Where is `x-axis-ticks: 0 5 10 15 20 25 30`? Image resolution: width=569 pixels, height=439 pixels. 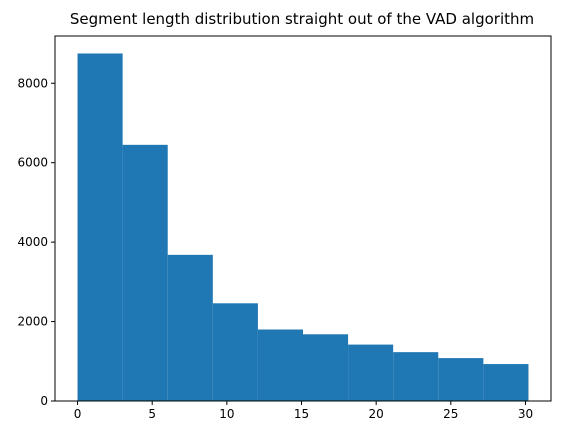
x-axis-ticks: 0 5 10 15 20 25 30 is located at coordinates (303, 411).